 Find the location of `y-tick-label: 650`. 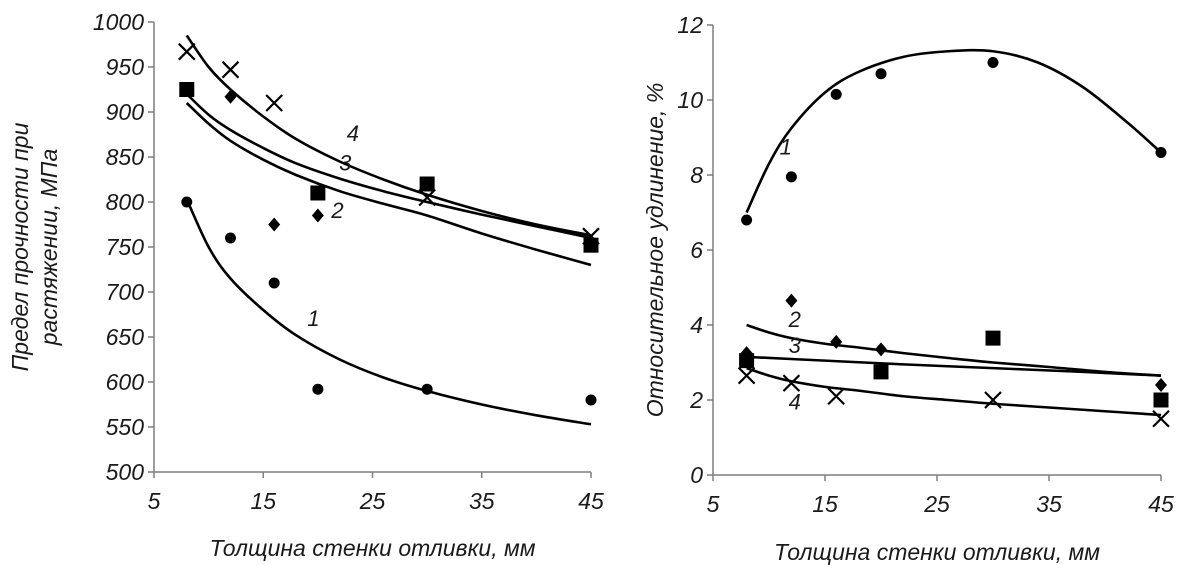

y-tick-label: 650 is located at coordinates (125, 337).